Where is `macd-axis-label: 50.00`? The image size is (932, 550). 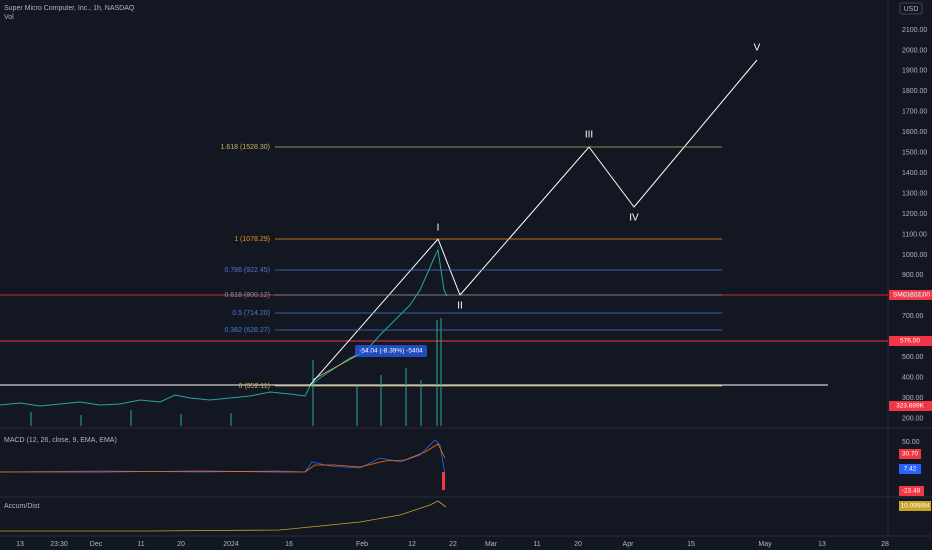
macd-axis-label: 50.00 is located at coordinates (911, 442).